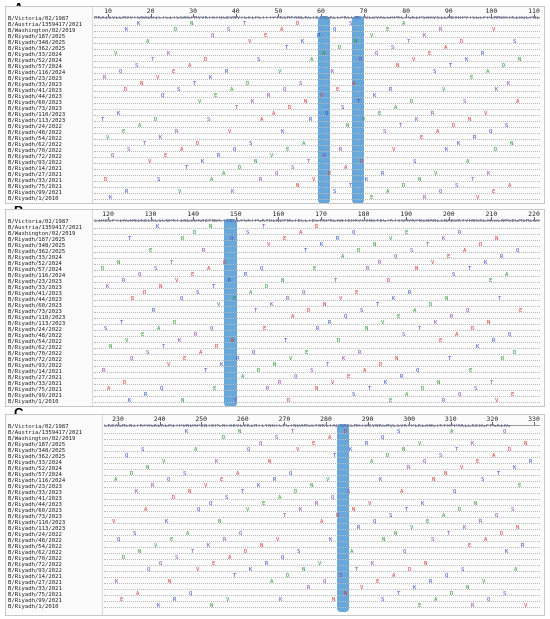 This screenshot has height=619, width=550. What do you see at coordinates (102, 515) in the screenshot?
I see `column-divider` at bounding box center [102, 515].